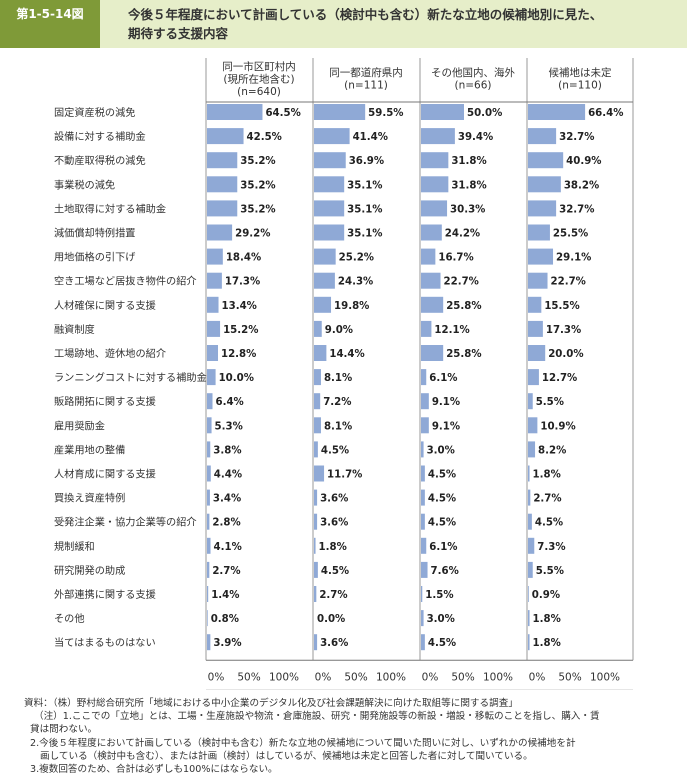 The image size is (687, 783). What do you see at coordinates (227, 450) in the screenshot?
I see `value-label-r15-s1: 3.8%` at bounding box center [227, 450].